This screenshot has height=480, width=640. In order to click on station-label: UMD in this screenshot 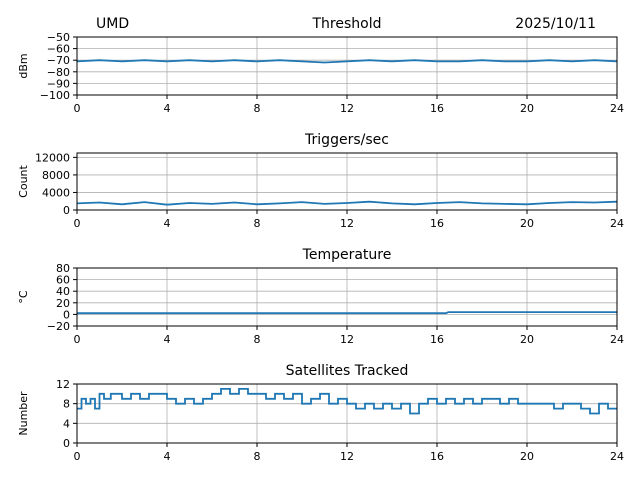, I will do `click(112, 24)`.